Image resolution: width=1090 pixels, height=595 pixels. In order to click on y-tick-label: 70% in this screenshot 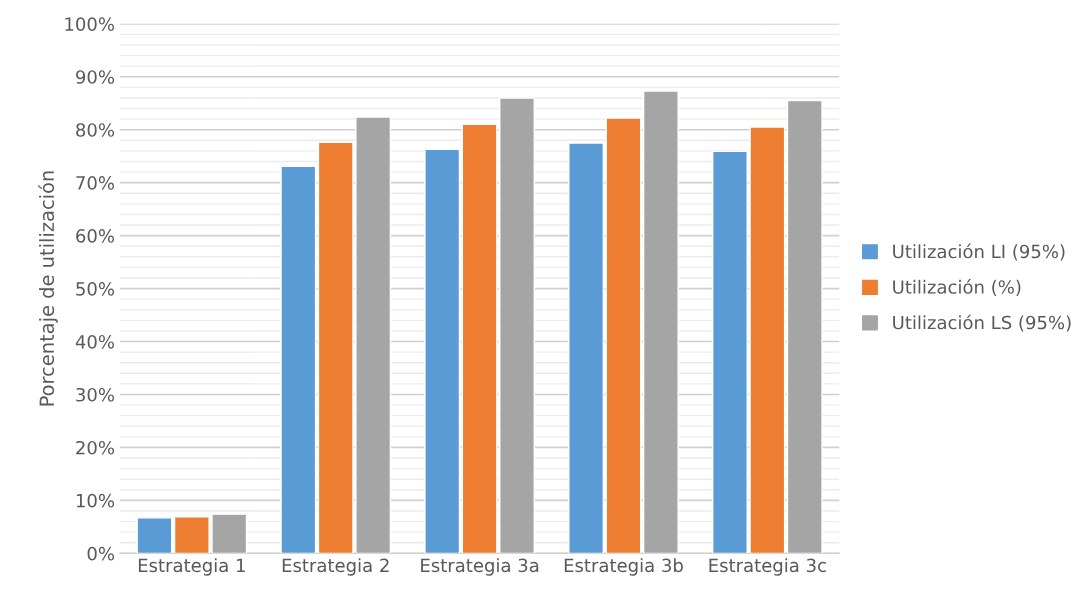, I will do `click(95, 183)`.